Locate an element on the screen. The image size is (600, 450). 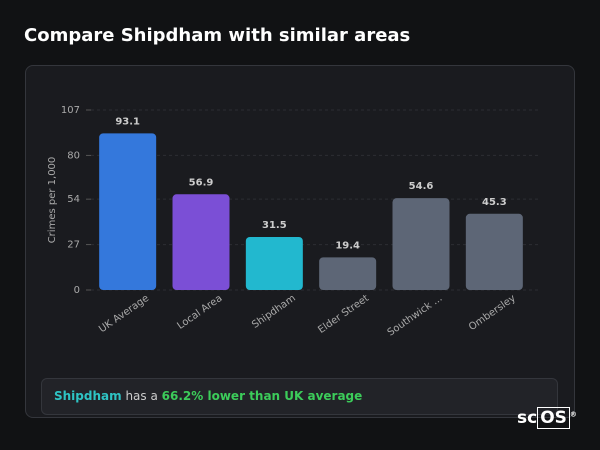
x-tick-label: Elder Street is located at coordinates (343, 314).